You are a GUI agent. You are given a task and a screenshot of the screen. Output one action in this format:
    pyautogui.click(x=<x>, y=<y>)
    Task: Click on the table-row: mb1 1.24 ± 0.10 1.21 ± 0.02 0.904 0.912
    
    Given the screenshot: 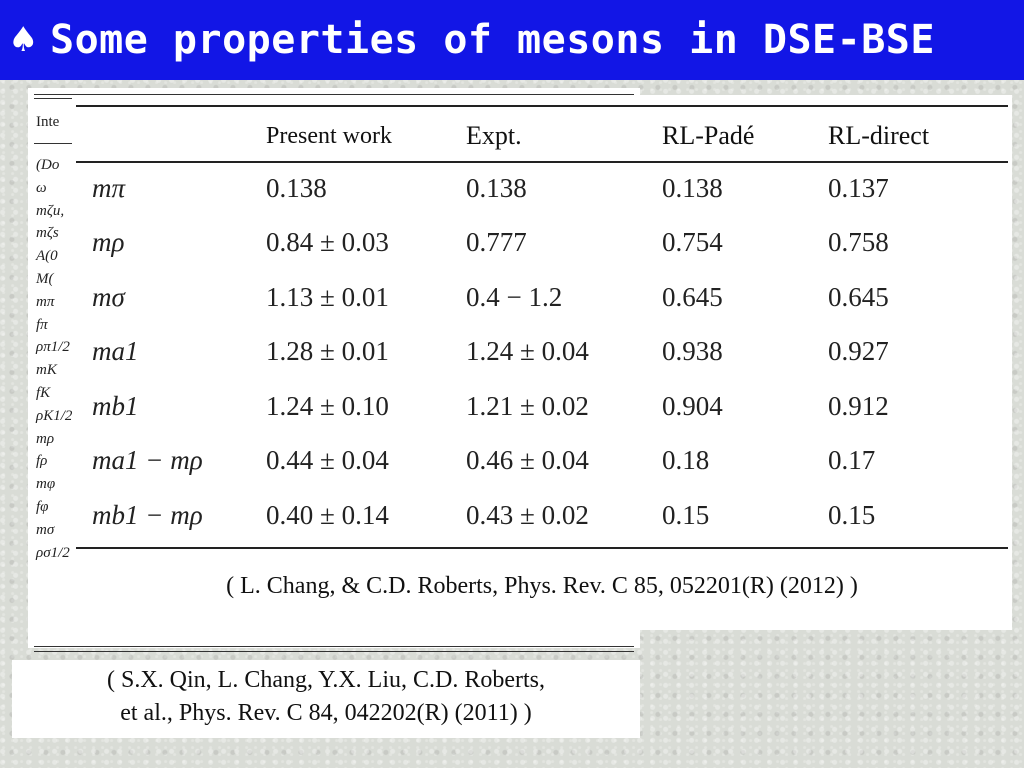 What is the action you would take?
    pyautogui.click(x=542, y=406)
    